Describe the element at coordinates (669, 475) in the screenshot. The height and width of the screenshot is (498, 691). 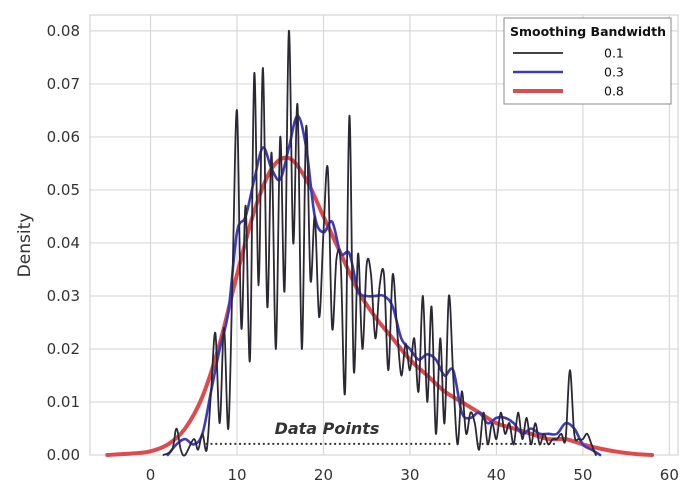
I see `x-tick-label: 60` at that location.